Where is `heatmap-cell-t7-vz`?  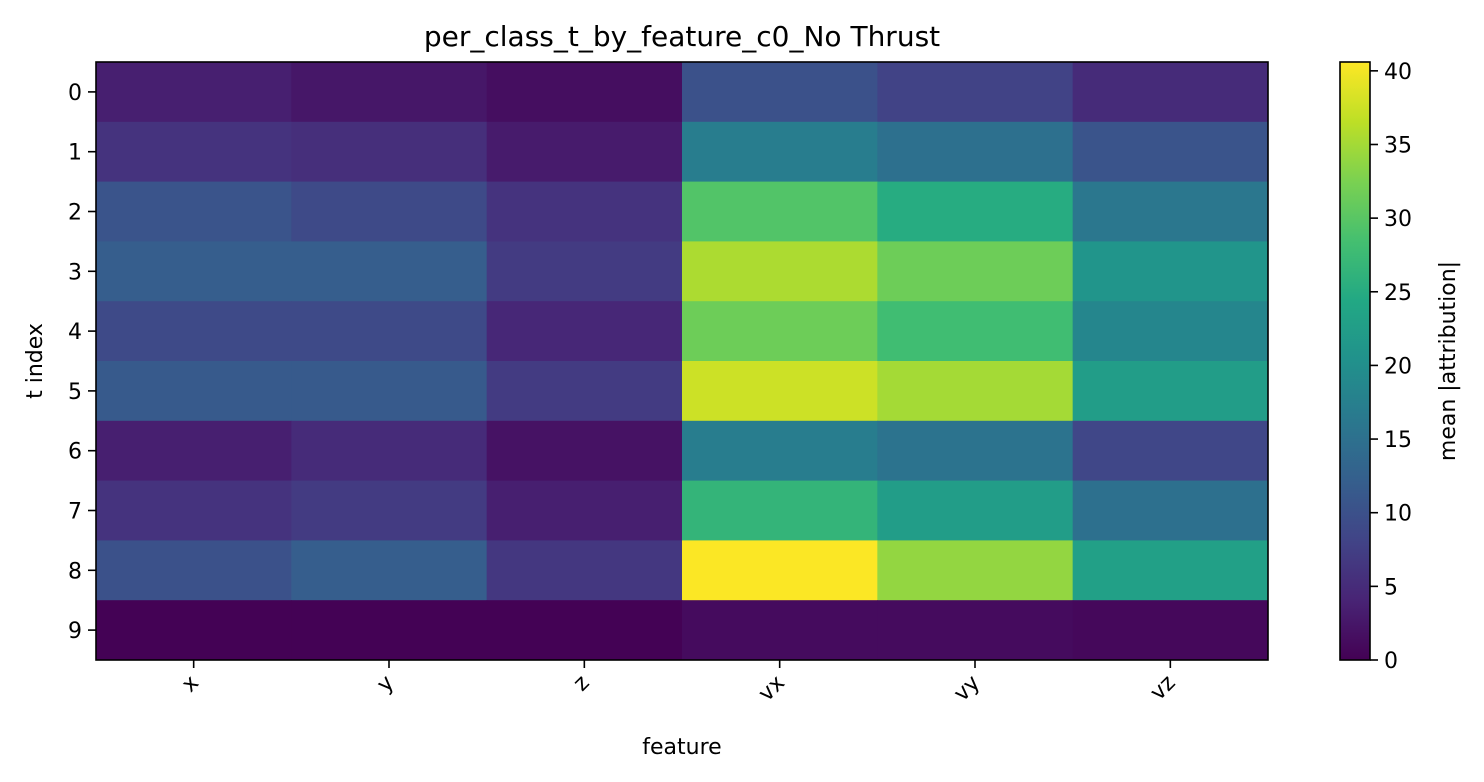
heatmap-cell-t7-vz is located at coordinates (1170, 510).